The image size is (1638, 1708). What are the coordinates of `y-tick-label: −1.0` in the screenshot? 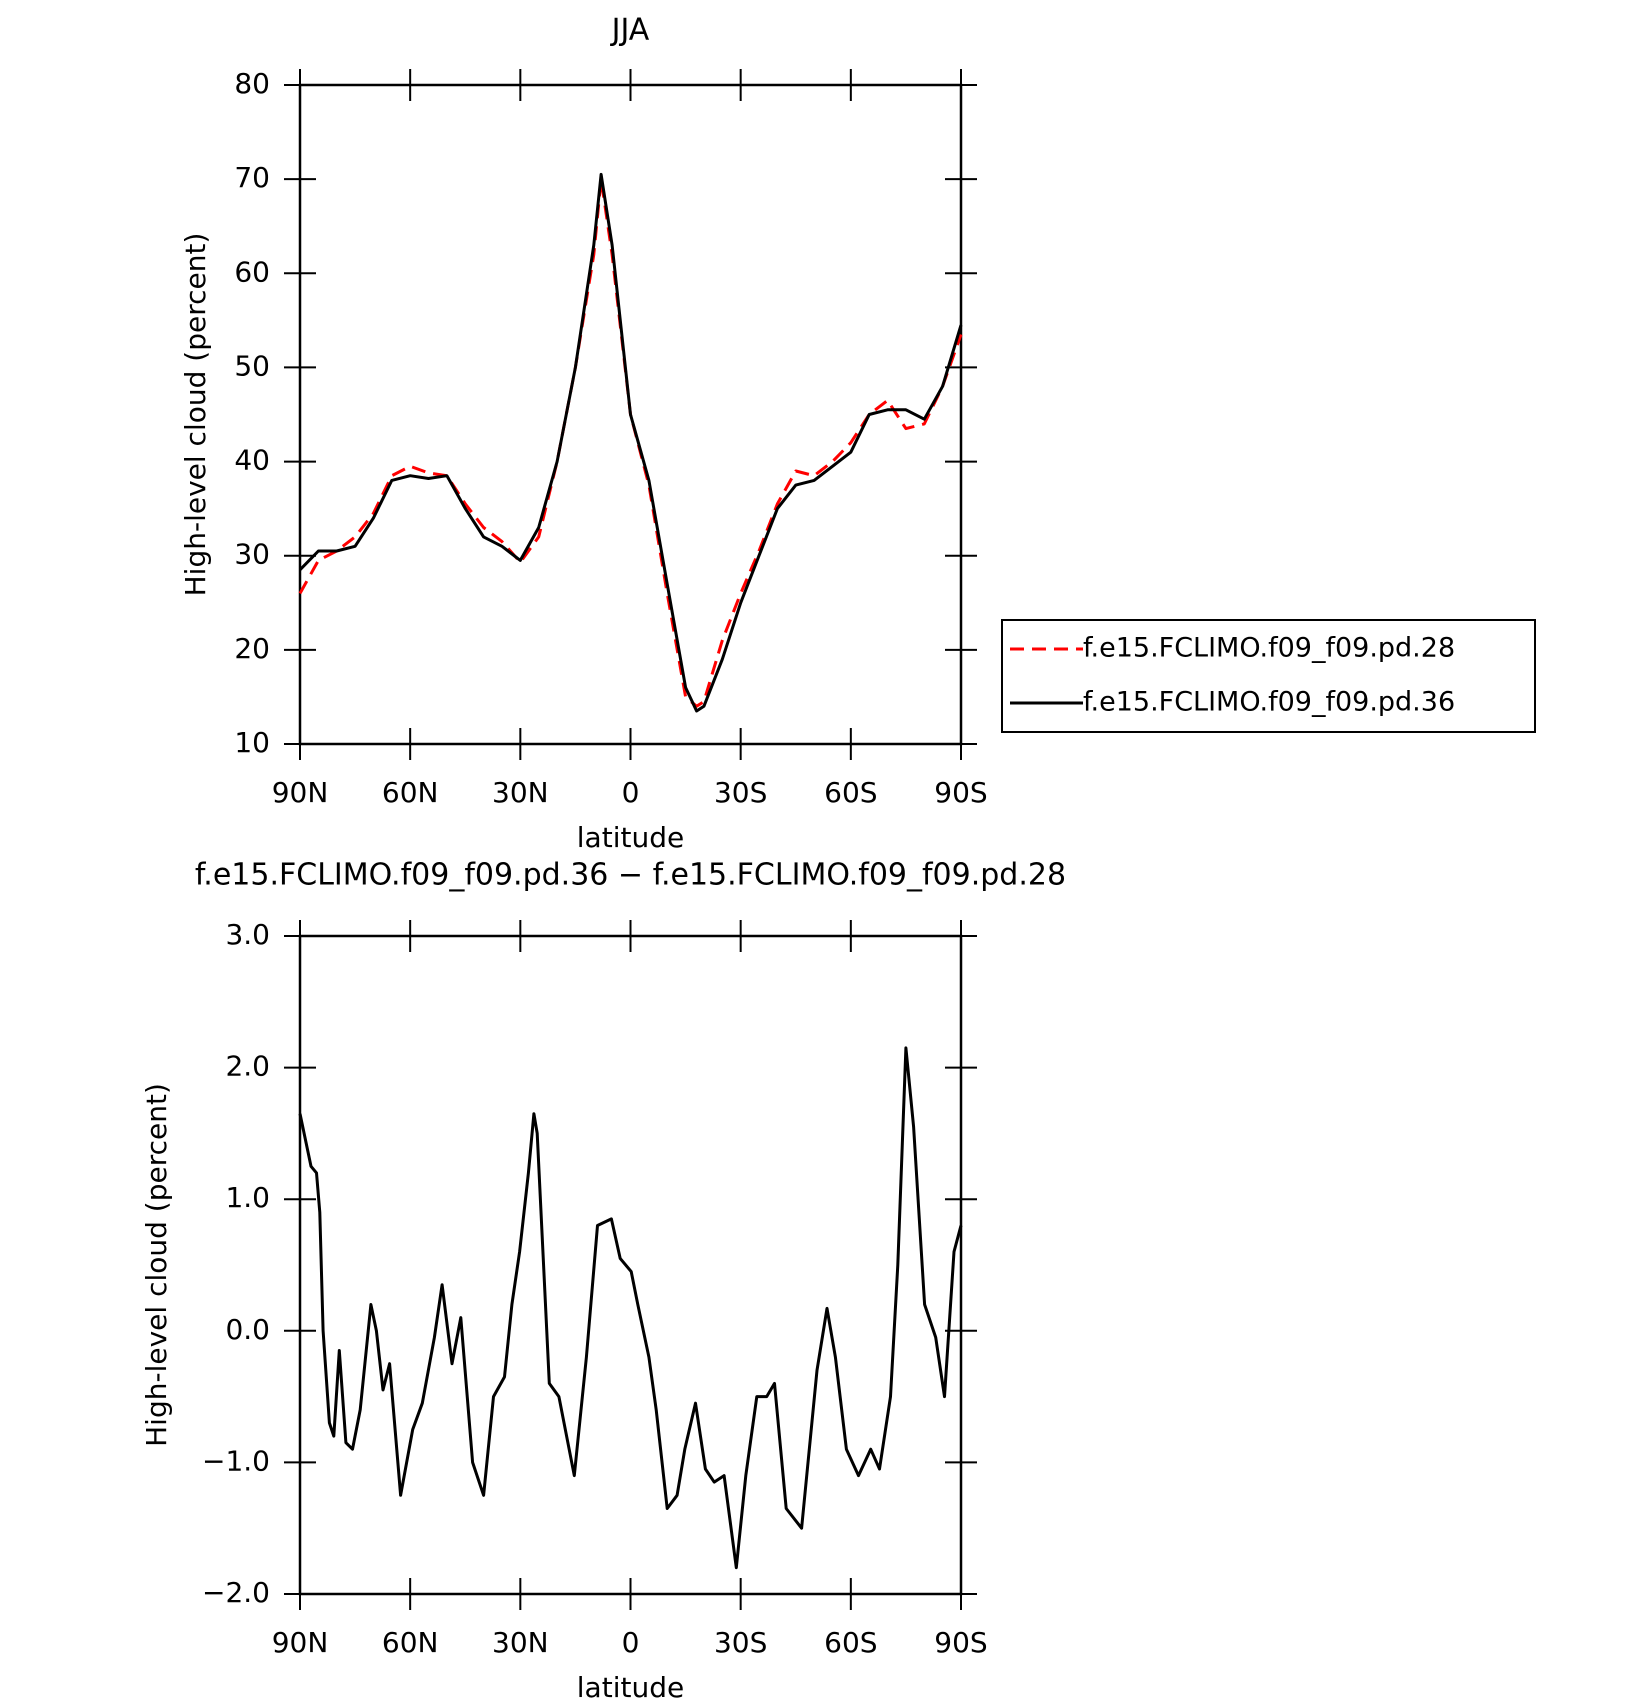 It's located at (236, 1460).